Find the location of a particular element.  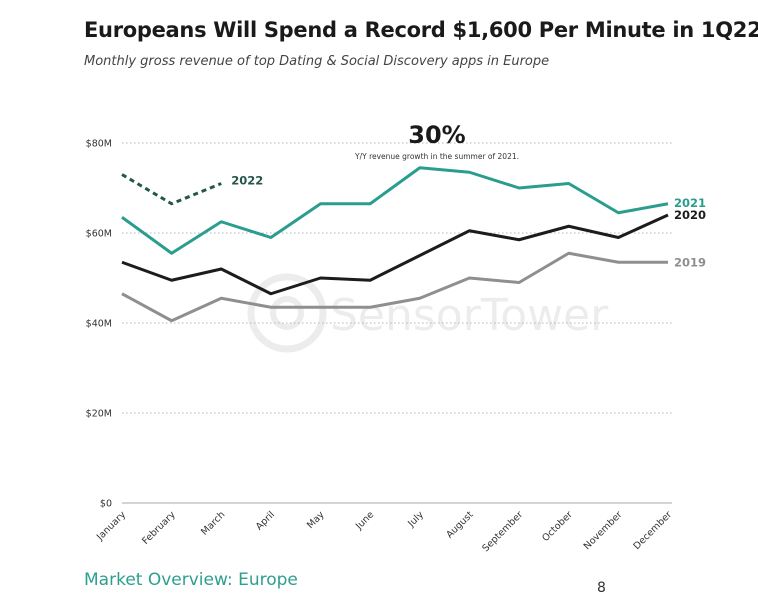

series-label-2020: 2020 is located at coordinates (690, 215).